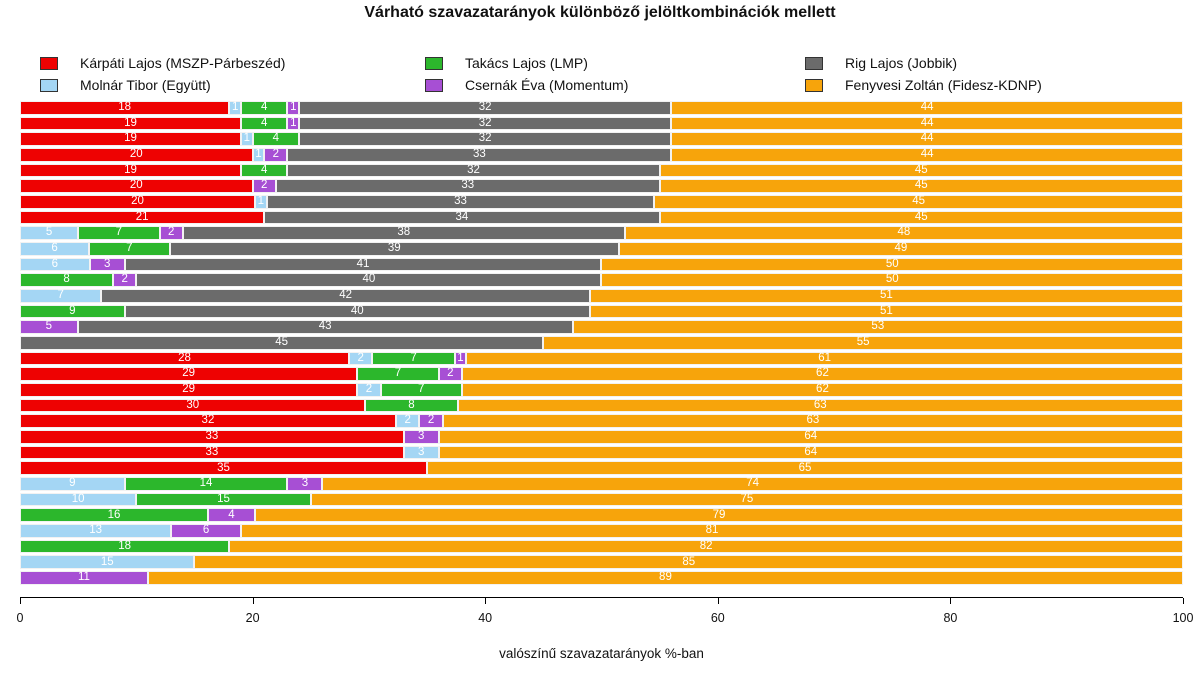 The image size is (1200, 673). I want to click on segment-value-label: 15, so click(107, 561).